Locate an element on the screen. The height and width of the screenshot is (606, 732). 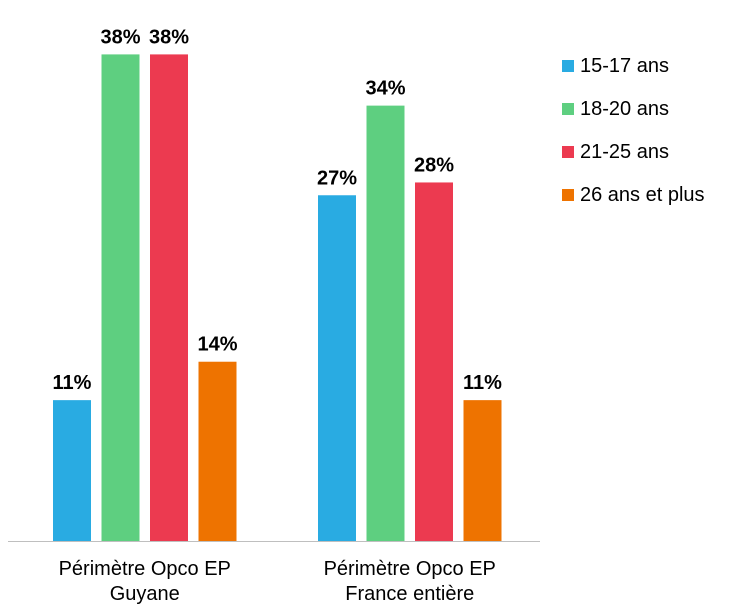
value-label-3-2: 28% is located at coordinates (434, 165).